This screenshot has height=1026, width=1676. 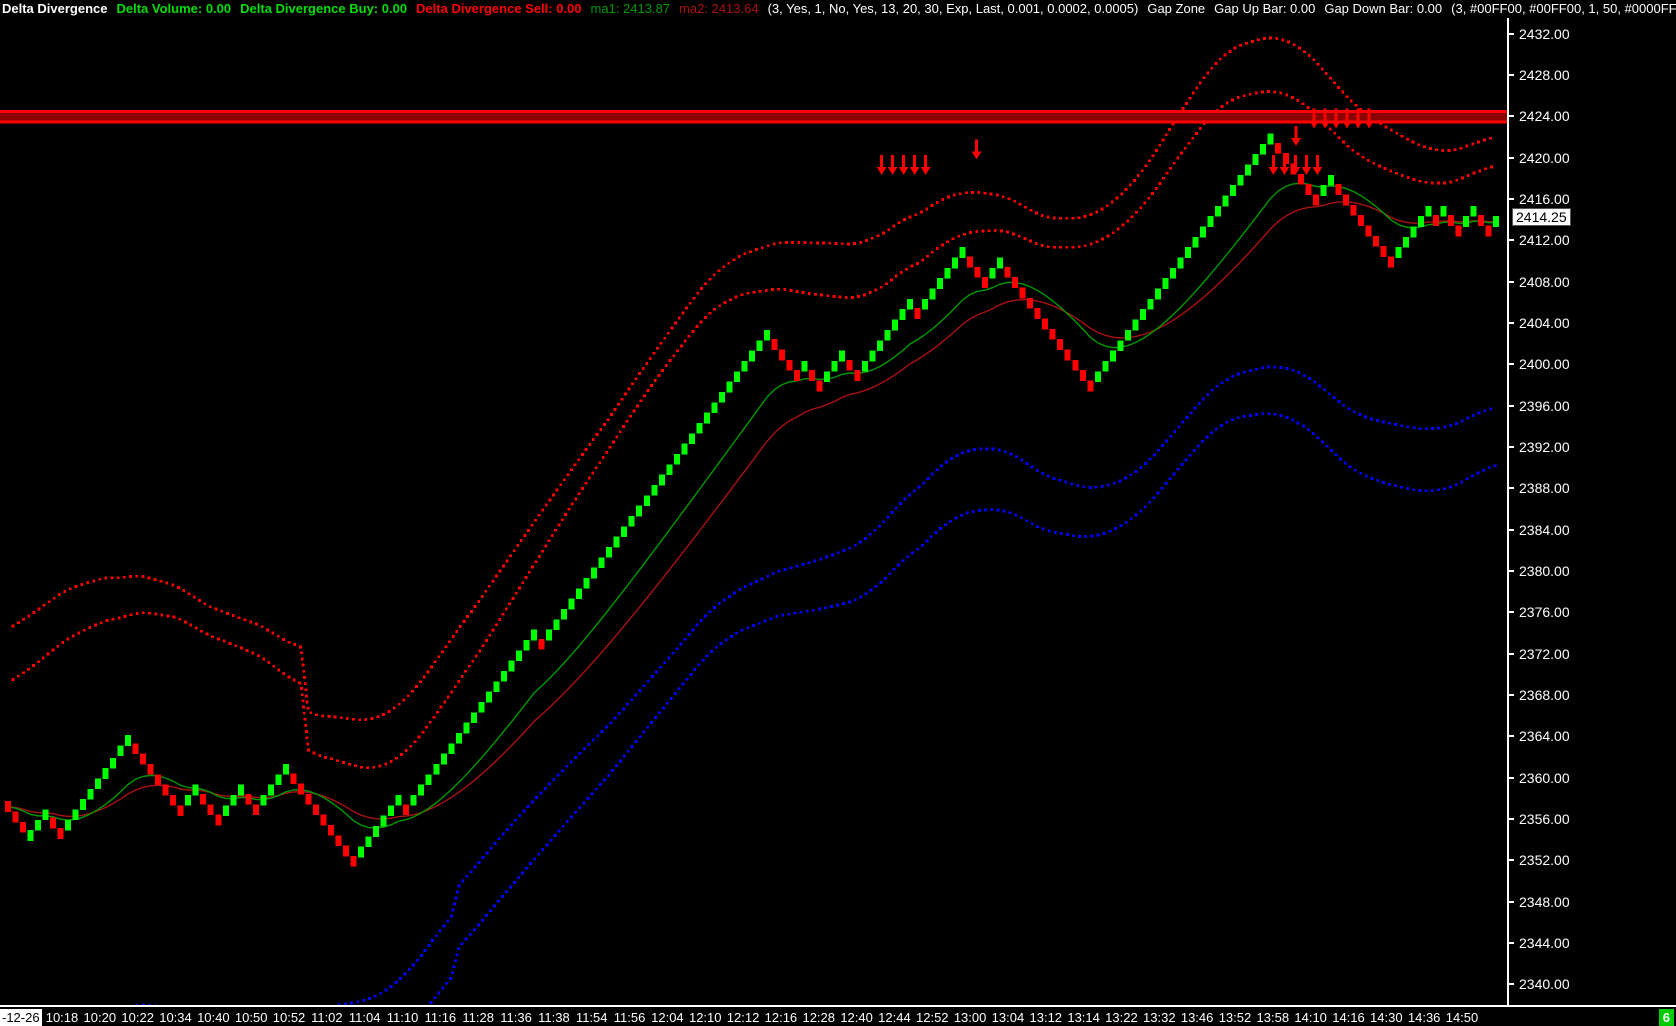 What do you see at coordinates (719, 8) in the screenshot?
I see `ma2-label: ma2: 2413.64` at bounding box center [719, 8].